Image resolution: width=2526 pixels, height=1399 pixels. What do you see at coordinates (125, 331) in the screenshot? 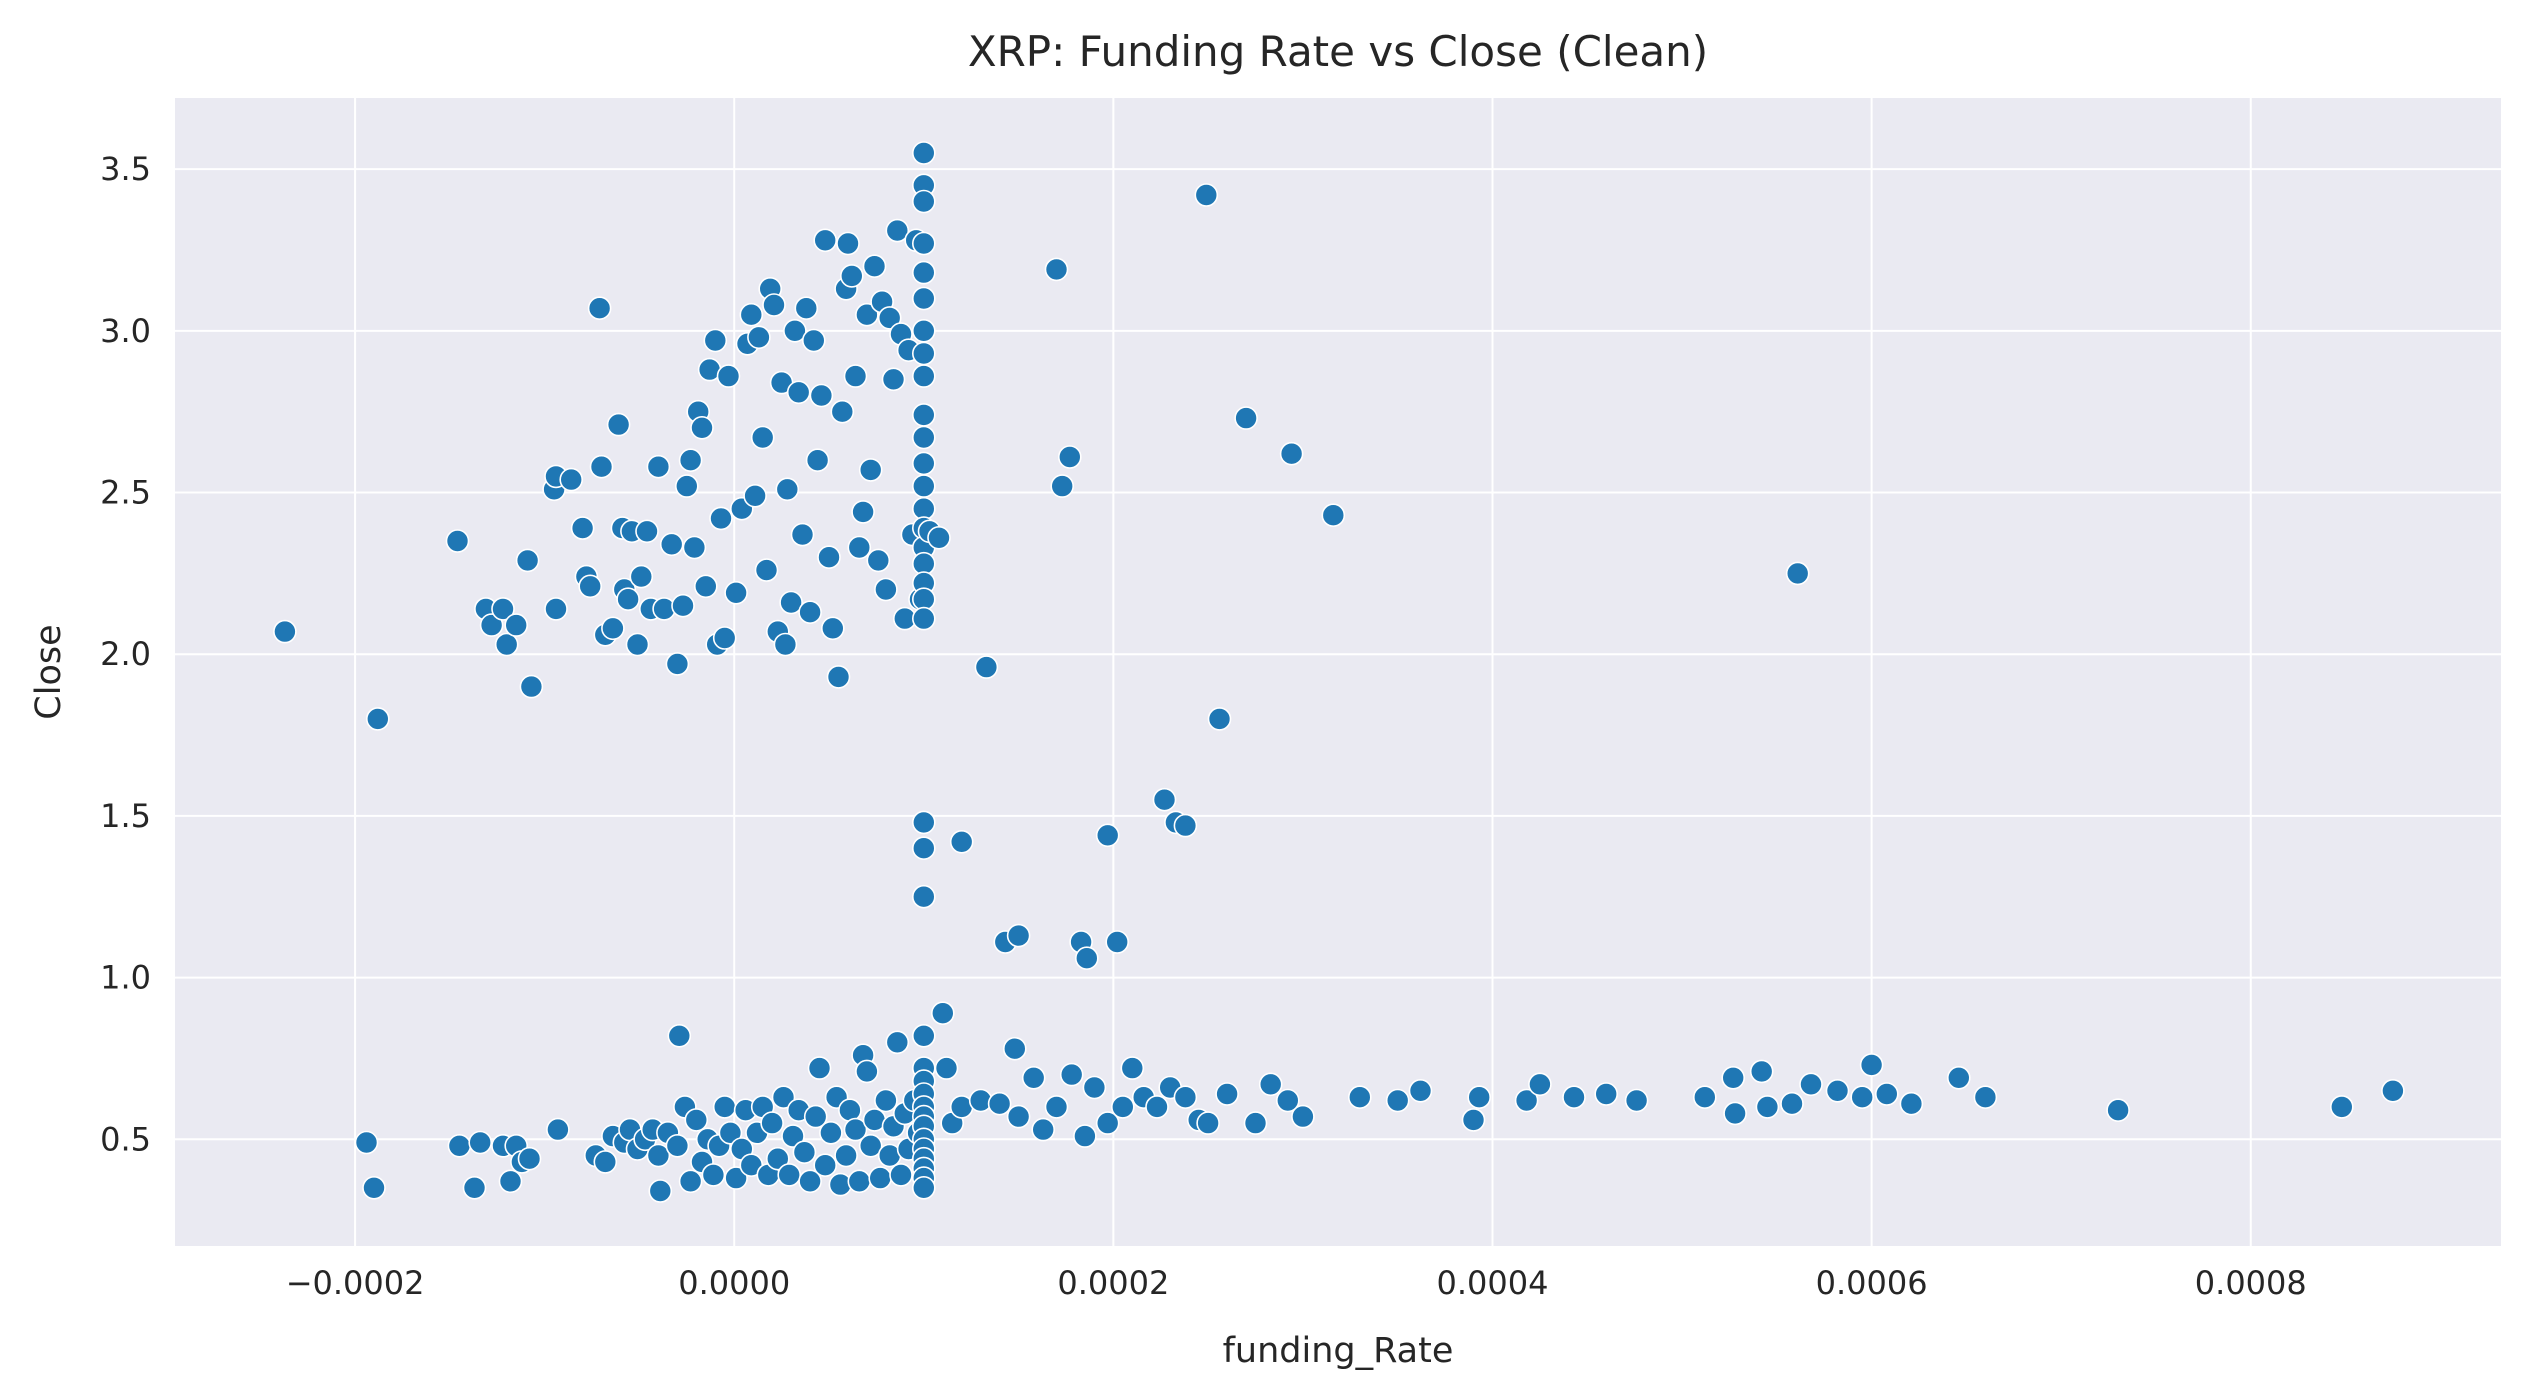
I see `y-tick-label: 3.0` at bounding box center [125, 331].